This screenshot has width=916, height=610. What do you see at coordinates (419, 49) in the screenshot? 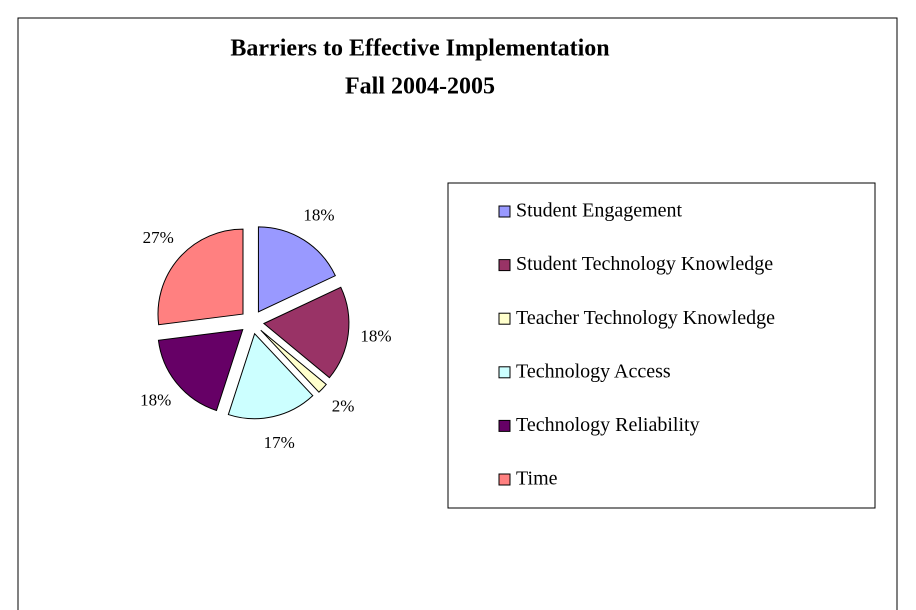
I see `chart-title: Barriers to Effective Implementation` at bounding box center [419, 49].